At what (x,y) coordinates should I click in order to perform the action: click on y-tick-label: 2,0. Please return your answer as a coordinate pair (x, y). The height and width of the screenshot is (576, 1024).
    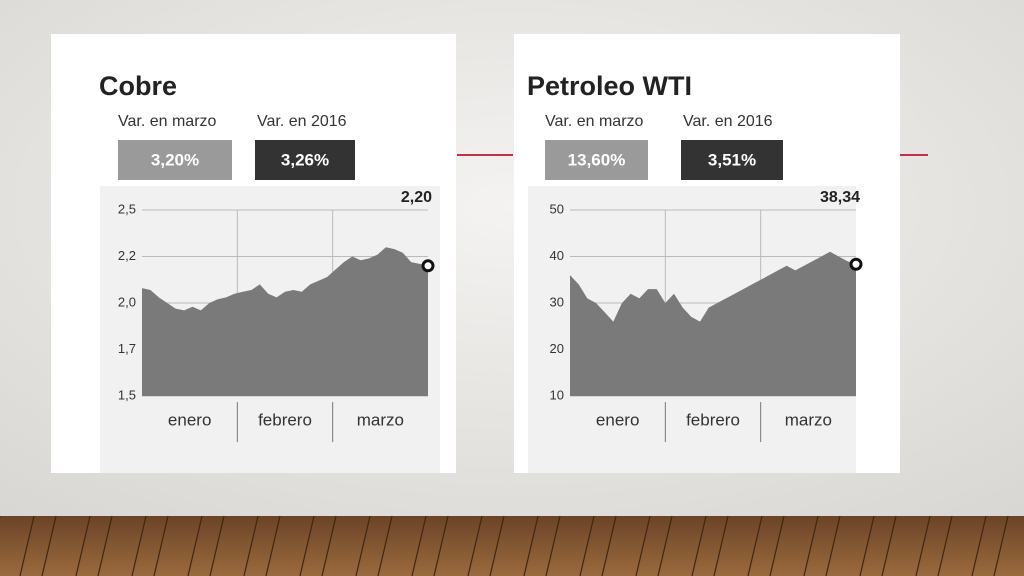
    Looking at the image, I should click on (127, 301).